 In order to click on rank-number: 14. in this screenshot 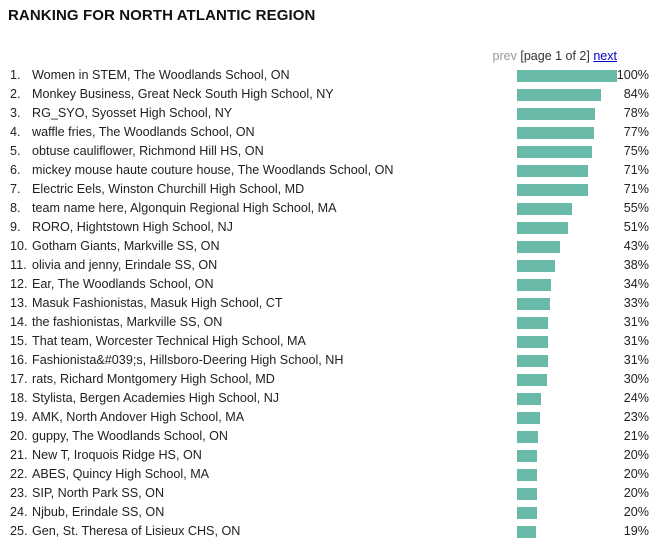, I will do `click(19, 322)`.